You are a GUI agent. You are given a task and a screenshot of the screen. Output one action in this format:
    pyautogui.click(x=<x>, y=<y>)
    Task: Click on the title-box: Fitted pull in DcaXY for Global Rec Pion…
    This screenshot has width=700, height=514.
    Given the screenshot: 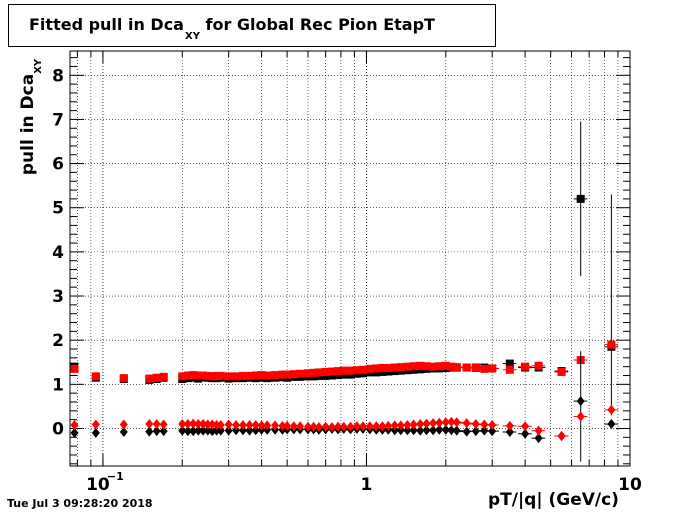 What is the action you would take?
    pyautogui.click(x=252, y=25)
    